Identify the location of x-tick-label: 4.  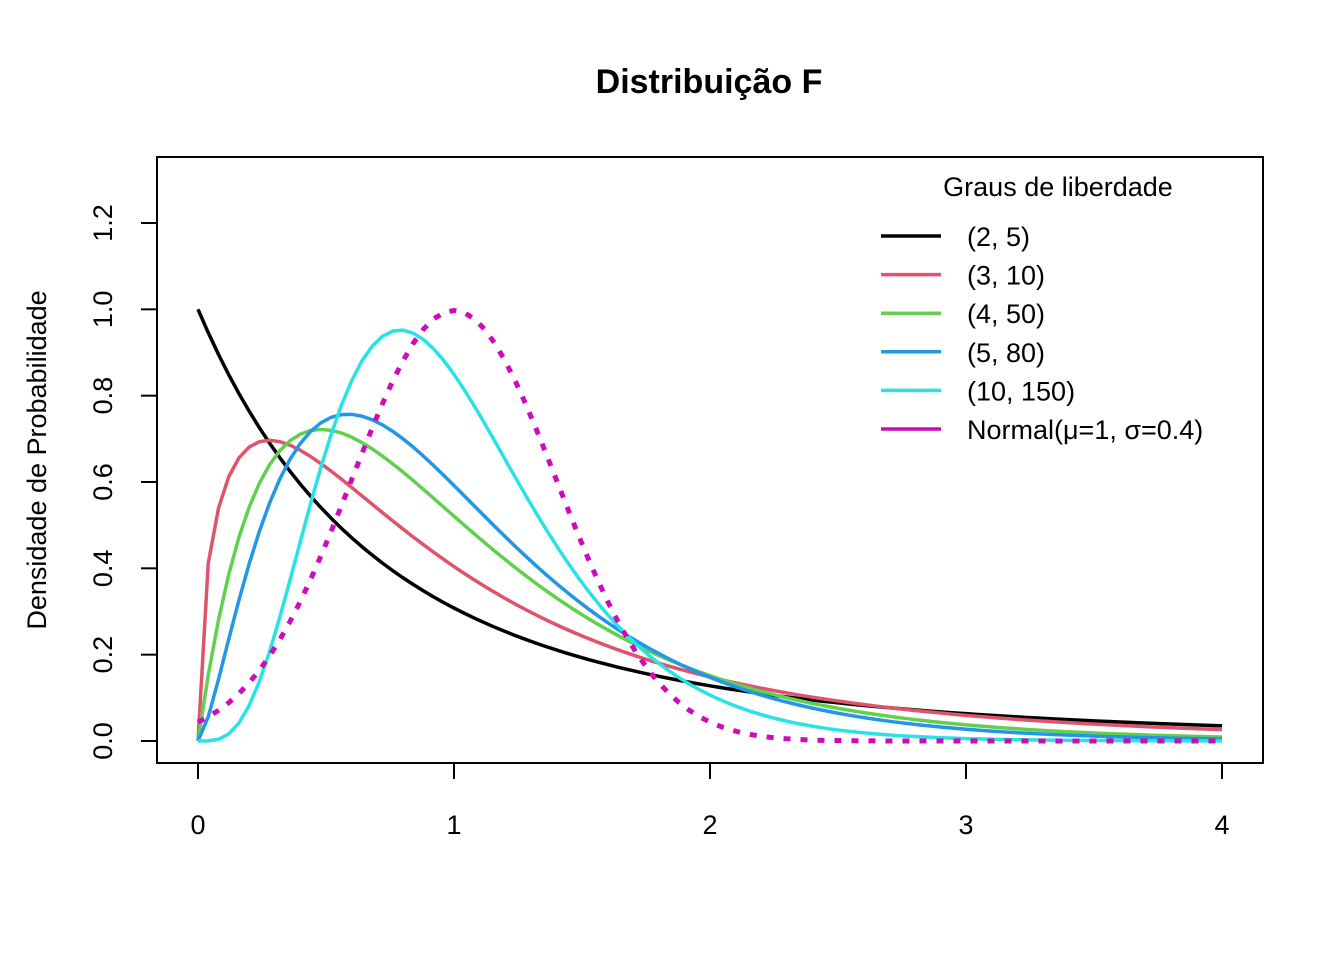
(1221, 825).